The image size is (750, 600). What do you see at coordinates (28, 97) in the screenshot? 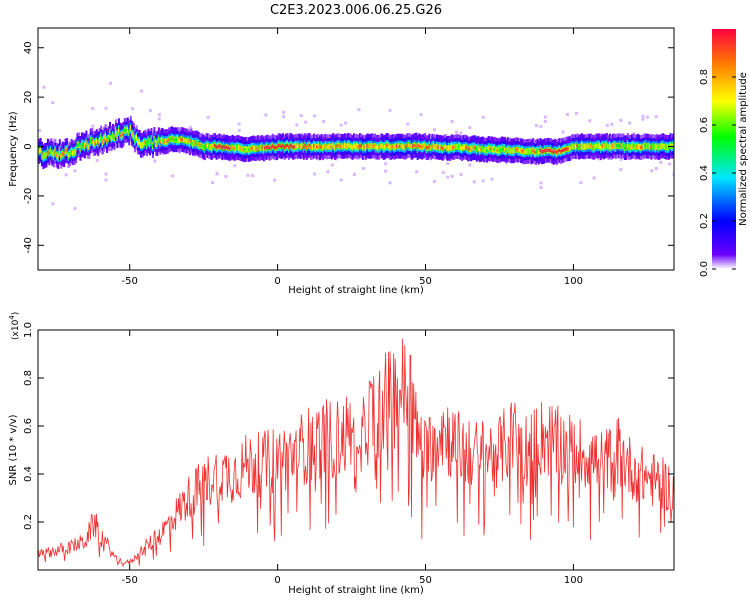
I see `y-tick-label: 20` at bounding box center [28, 97].